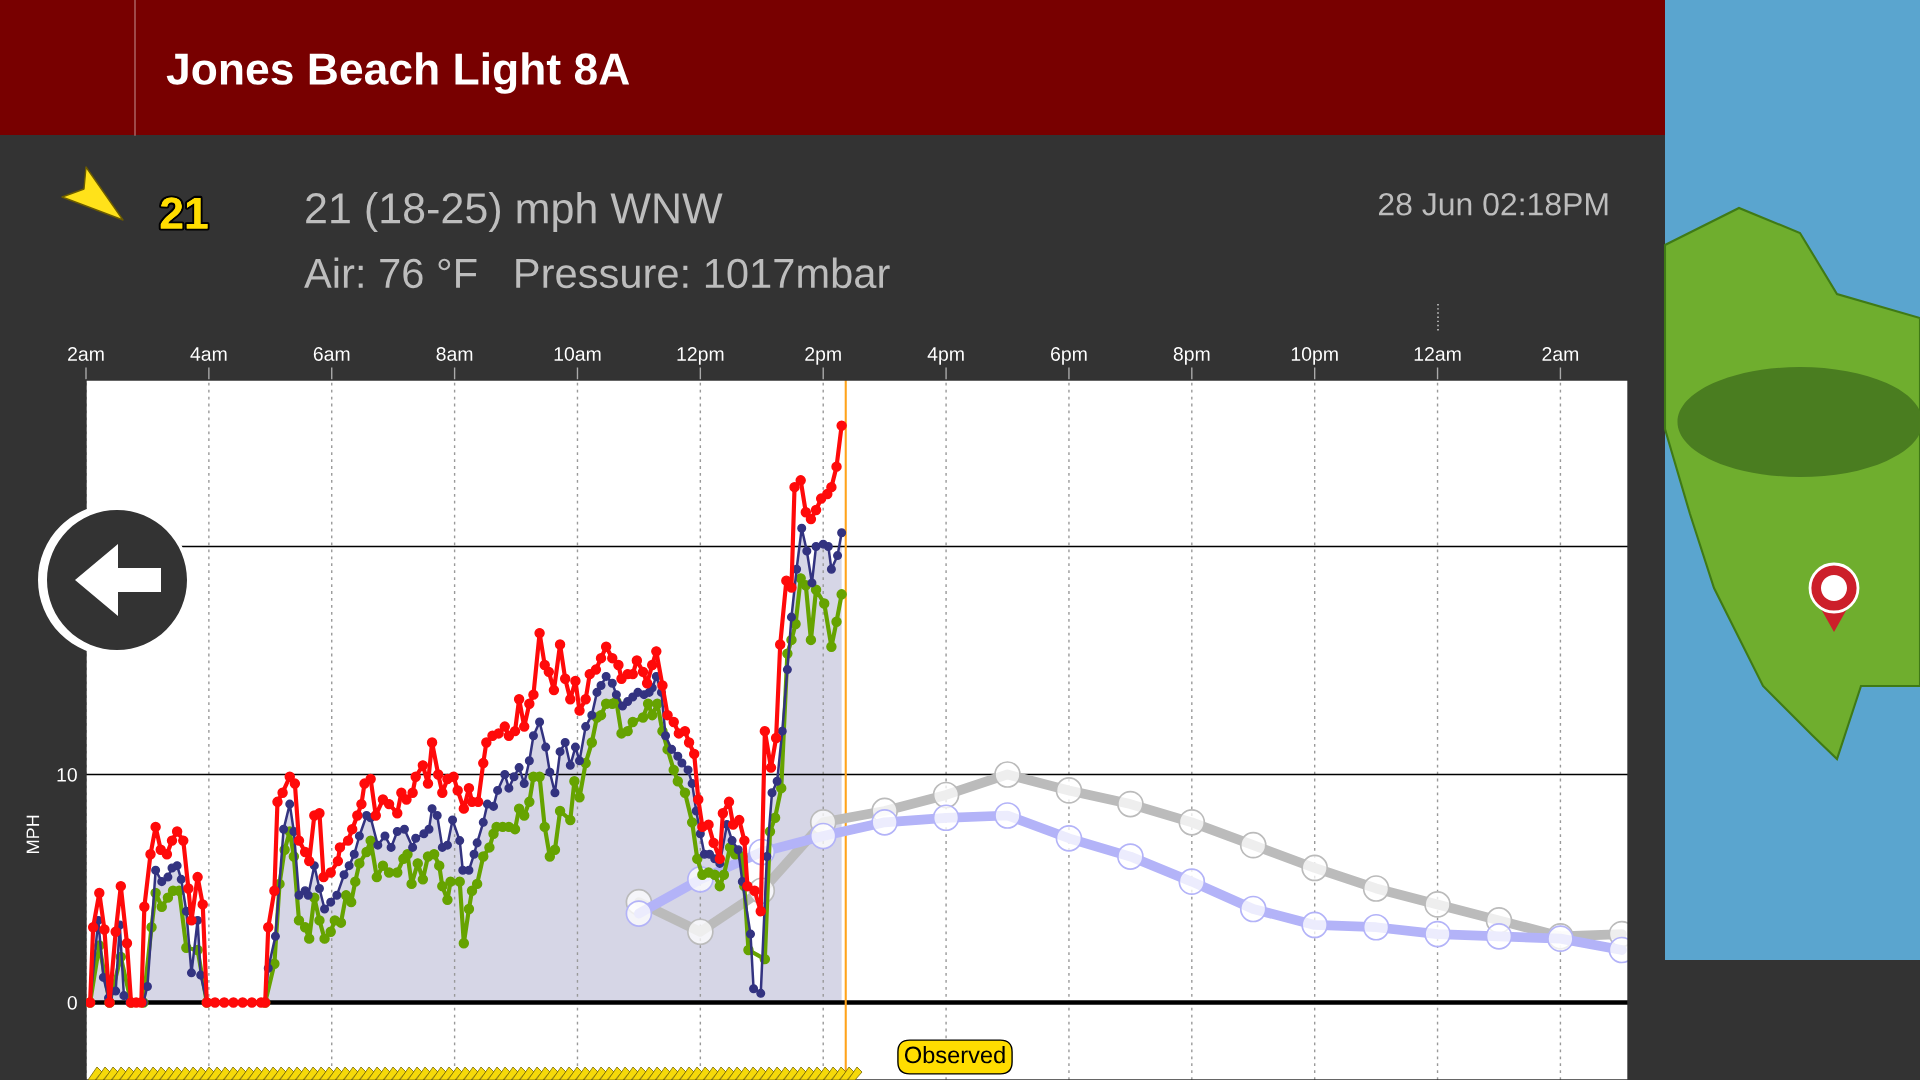 This screenshot has height=1080, width=1920. Describe the element at coordinates (184, 213) in the screenshot. I see `text: 21` at that location.